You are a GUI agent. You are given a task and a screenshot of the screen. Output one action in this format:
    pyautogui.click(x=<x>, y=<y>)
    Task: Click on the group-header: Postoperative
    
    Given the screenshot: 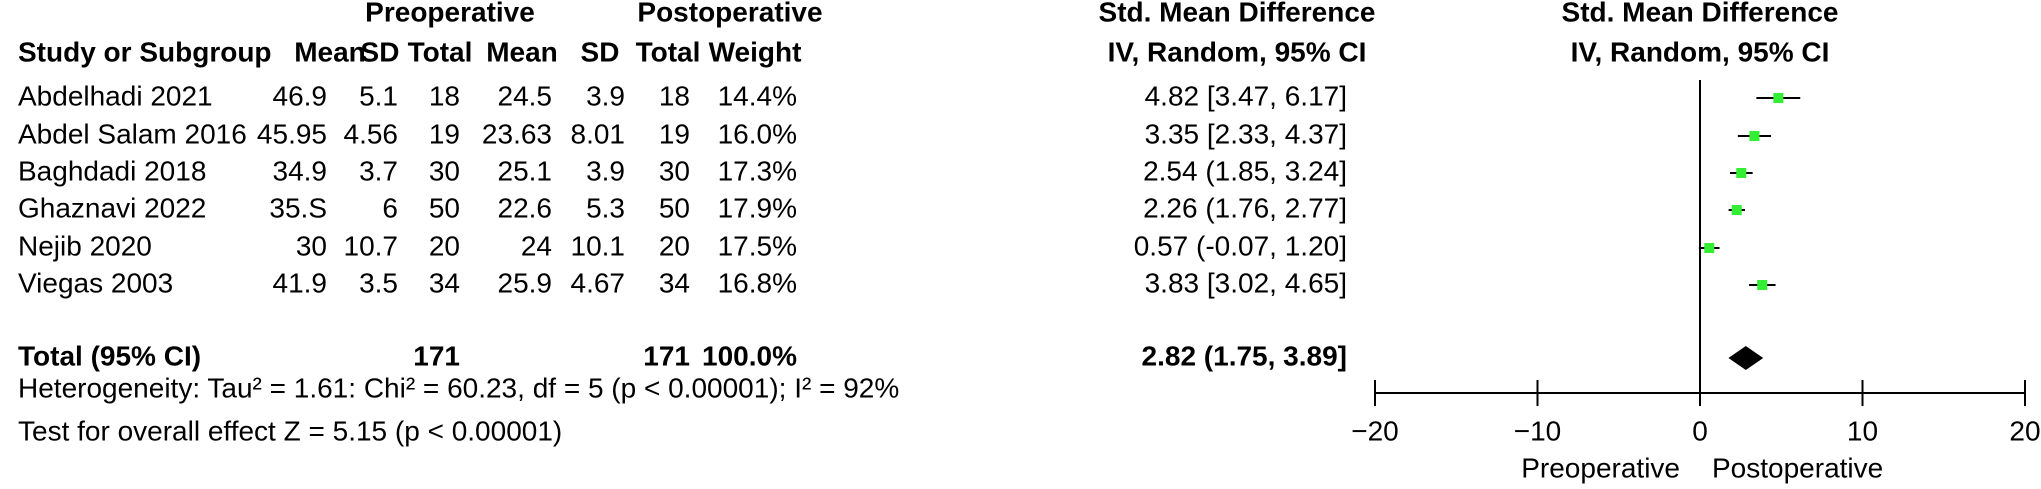 What is the action you would take?
    pyautogui.click(x=729, y=13)
    